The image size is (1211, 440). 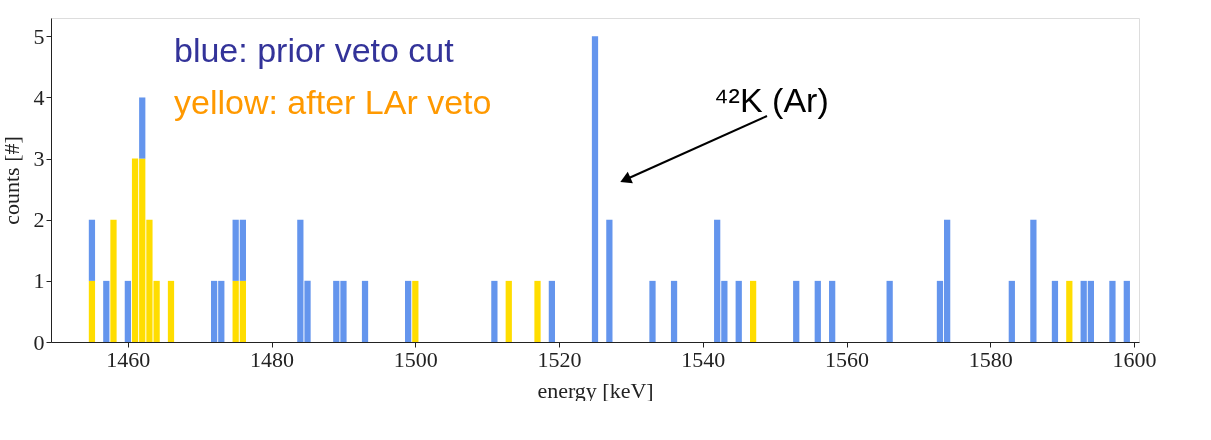 I want to click on x-tick-label: 1560, so click(x=847, y=359).